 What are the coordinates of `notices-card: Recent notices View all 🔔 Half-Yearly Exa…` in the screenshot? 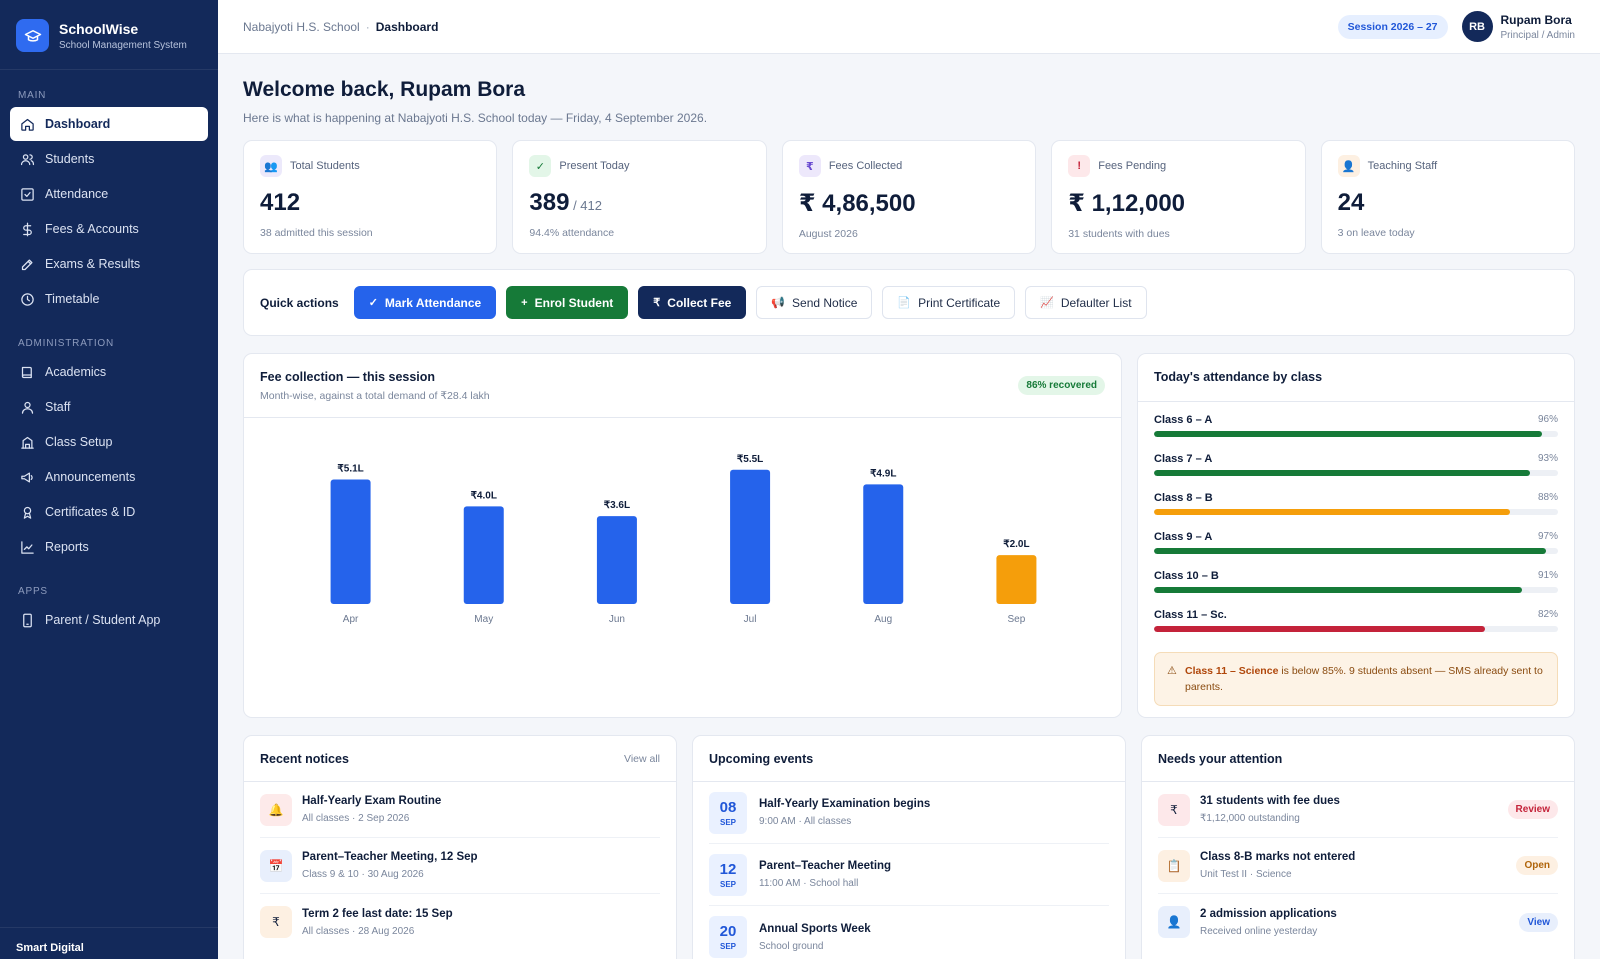 It's located at (460, 847).